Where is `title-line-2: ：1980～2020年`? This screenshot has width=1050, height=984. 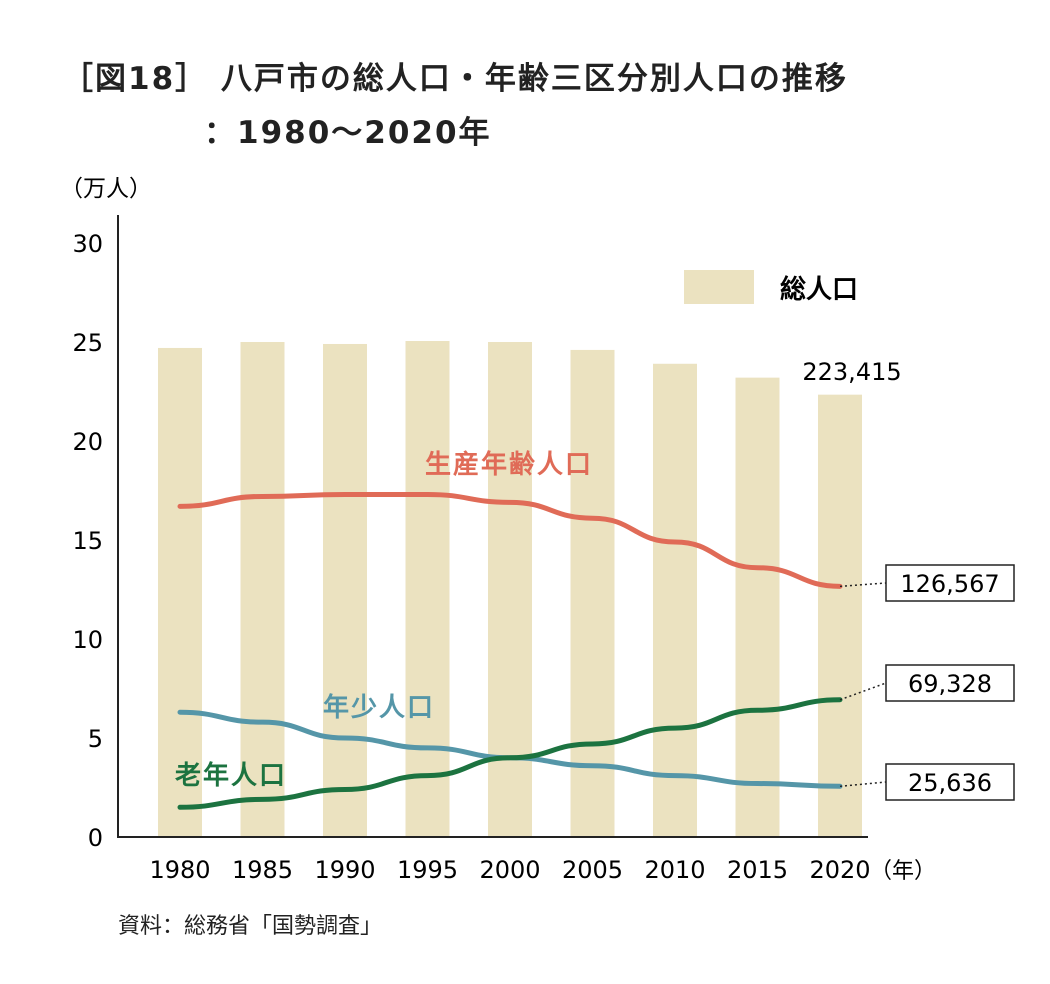
title-line-2: ：1980～2020年 is located at coordinates (348, 133).